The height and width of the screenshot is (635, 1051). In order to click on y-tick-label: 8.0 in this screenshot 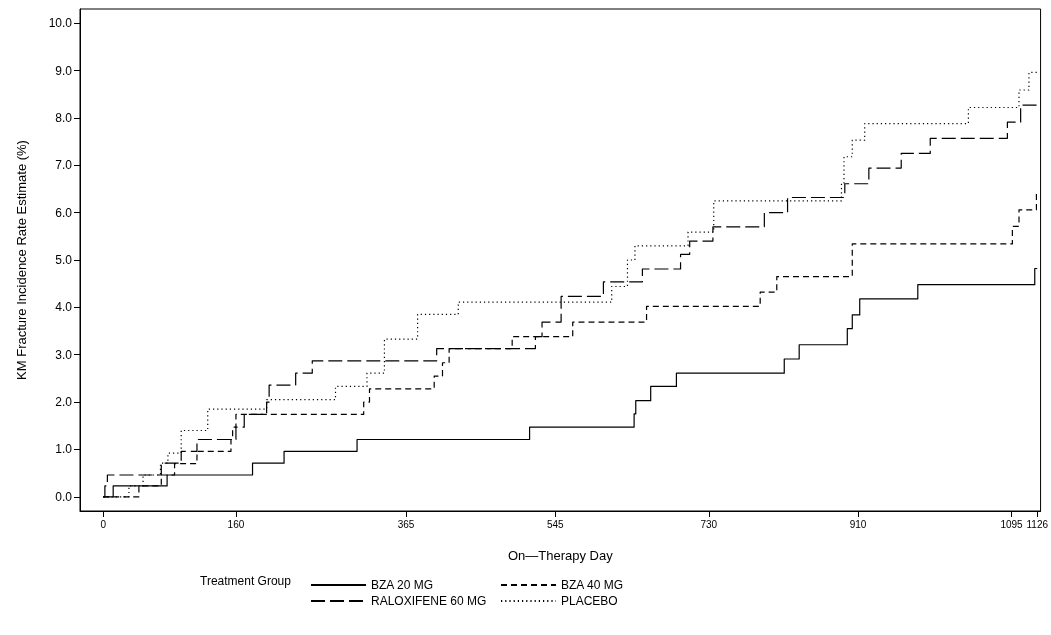, I will do `click(64, 117)`.